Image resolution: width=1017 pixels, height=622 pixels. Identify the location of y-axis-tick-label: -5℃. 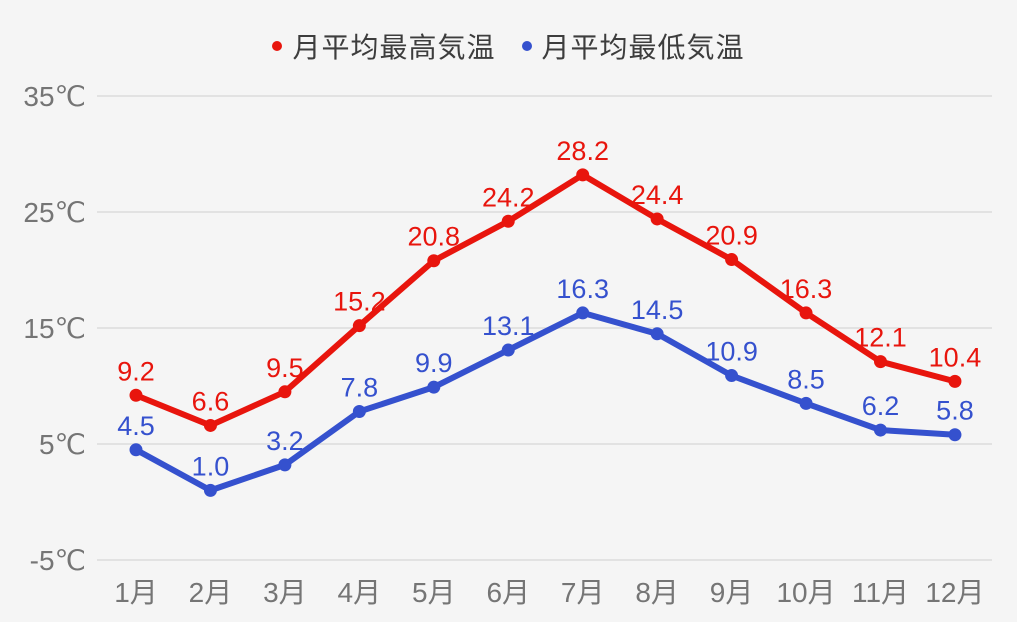
(58, 560).